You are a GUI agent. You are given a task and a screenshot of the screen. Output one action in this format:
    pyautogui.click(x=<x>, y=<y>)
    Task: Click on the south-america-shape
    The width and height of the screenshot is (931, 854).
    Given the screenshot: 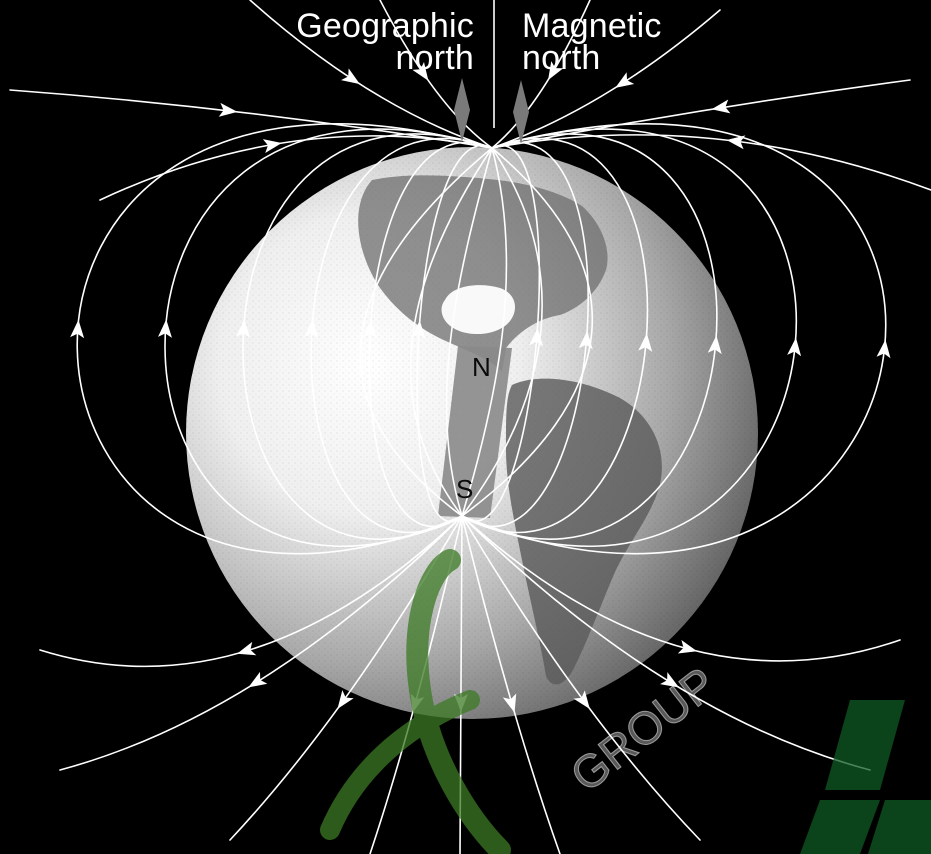 What is the action you would take?
    pyautogui.click(x=583, y=531)
    